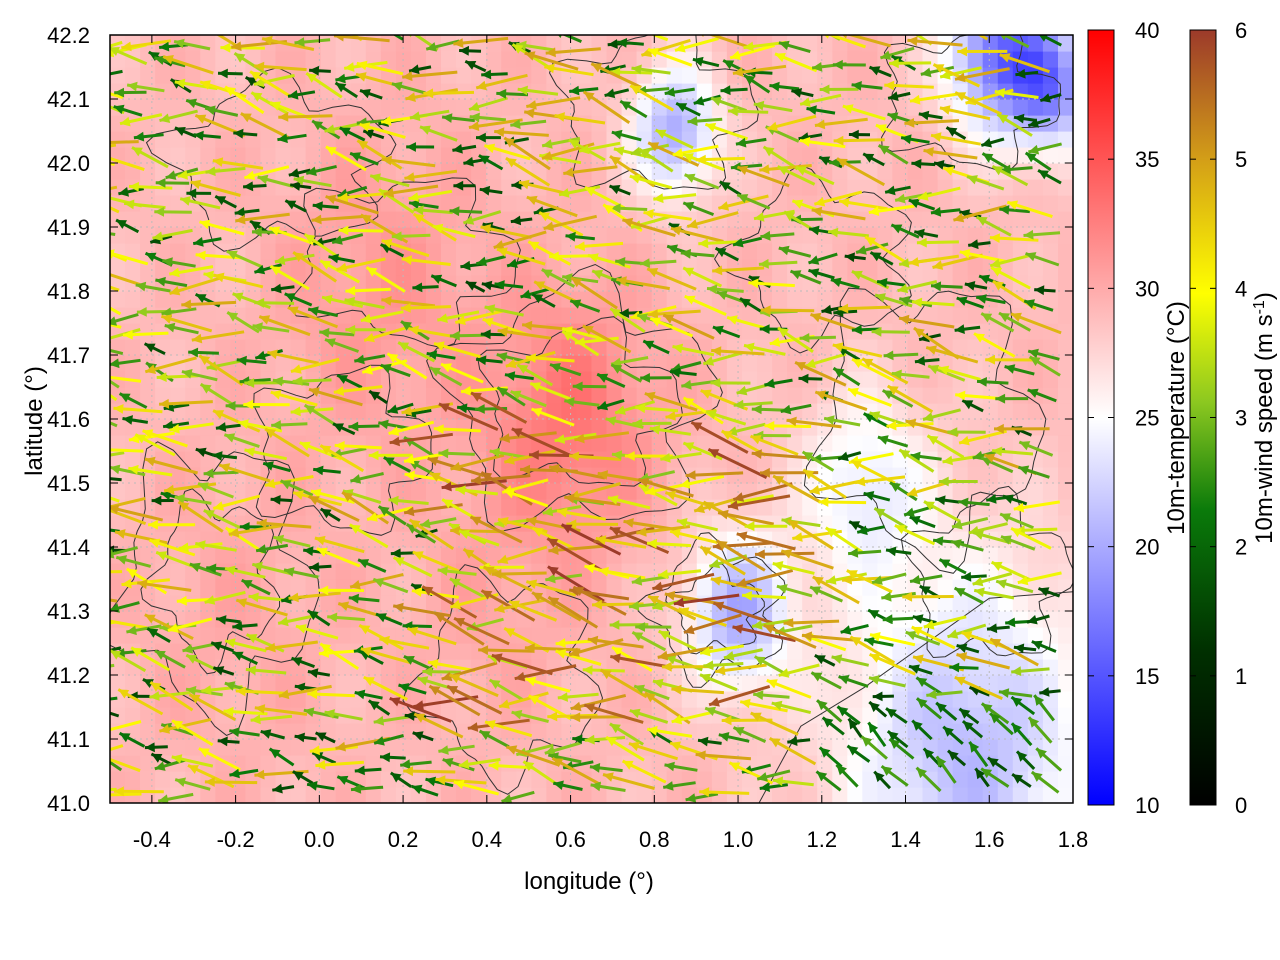 The height and width of the screenshot is (960, 1280). What do you see at coordinates (1147, 418) in the screenshot?
I see `temperature-colorbar-tick-label: 25` at bounding box center [1147, 418].